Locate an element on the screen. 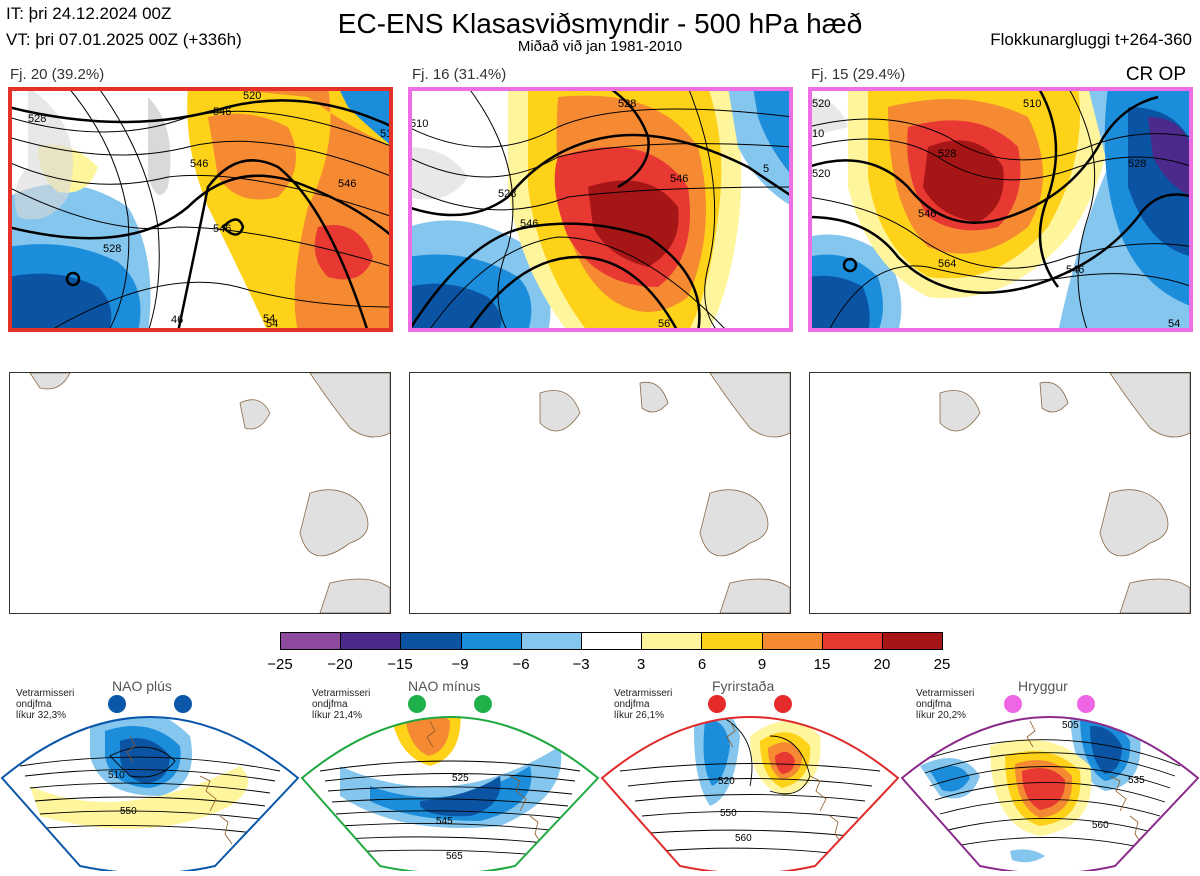  cluster-label-1: Fj. 20 (39.2%) is located at coordinates (57, 74).